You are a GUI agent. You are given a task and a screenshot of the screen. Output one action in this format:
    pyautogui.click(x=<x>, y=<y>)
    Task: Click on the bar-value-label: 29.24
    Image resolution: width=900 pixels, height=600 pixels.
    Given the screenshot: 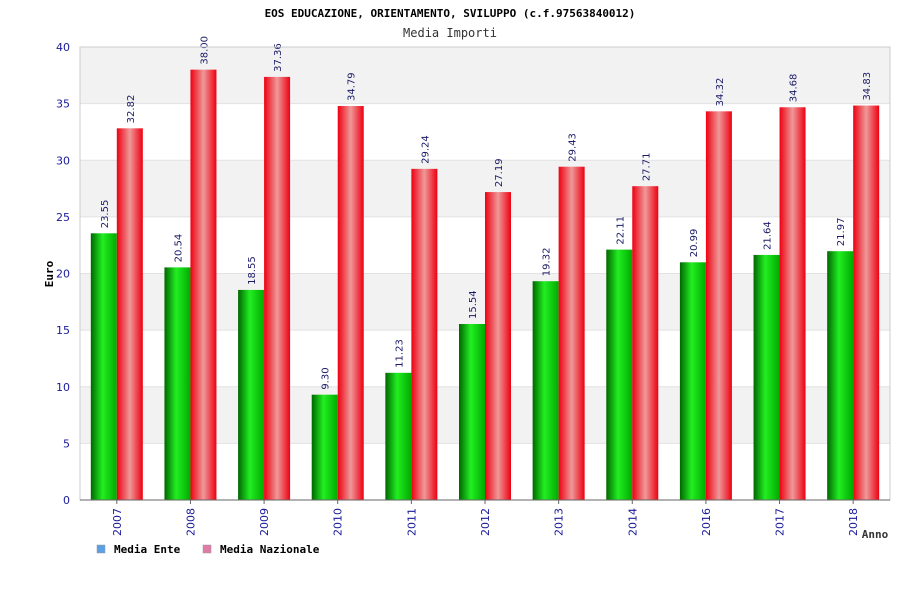 What is the action you would take?
    pyautogui.click(x=425, y=149)
    